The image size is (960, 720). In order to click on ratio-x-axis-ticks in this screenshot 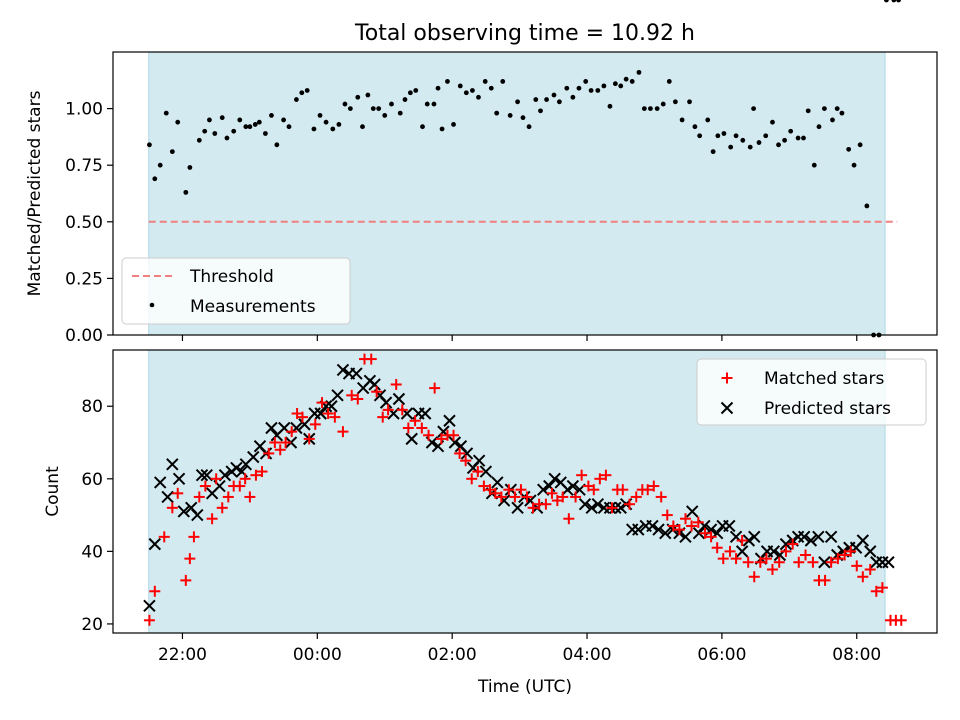, I will do `click(519, 338)`.